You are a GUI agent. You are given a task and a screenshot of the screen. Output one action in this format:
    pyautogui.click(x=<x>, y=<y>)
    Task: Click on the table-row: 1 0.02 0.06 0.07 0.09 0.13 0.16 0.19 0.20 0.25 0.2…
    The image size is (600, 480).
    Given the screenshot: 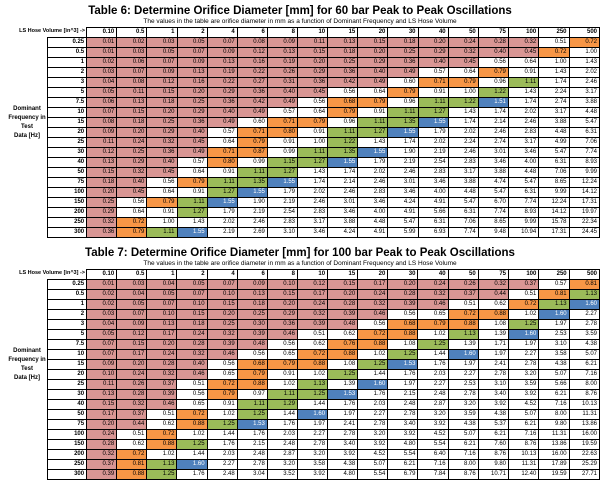 What is the action you would take?
    pyautogui.click(x=323, y=62)
    